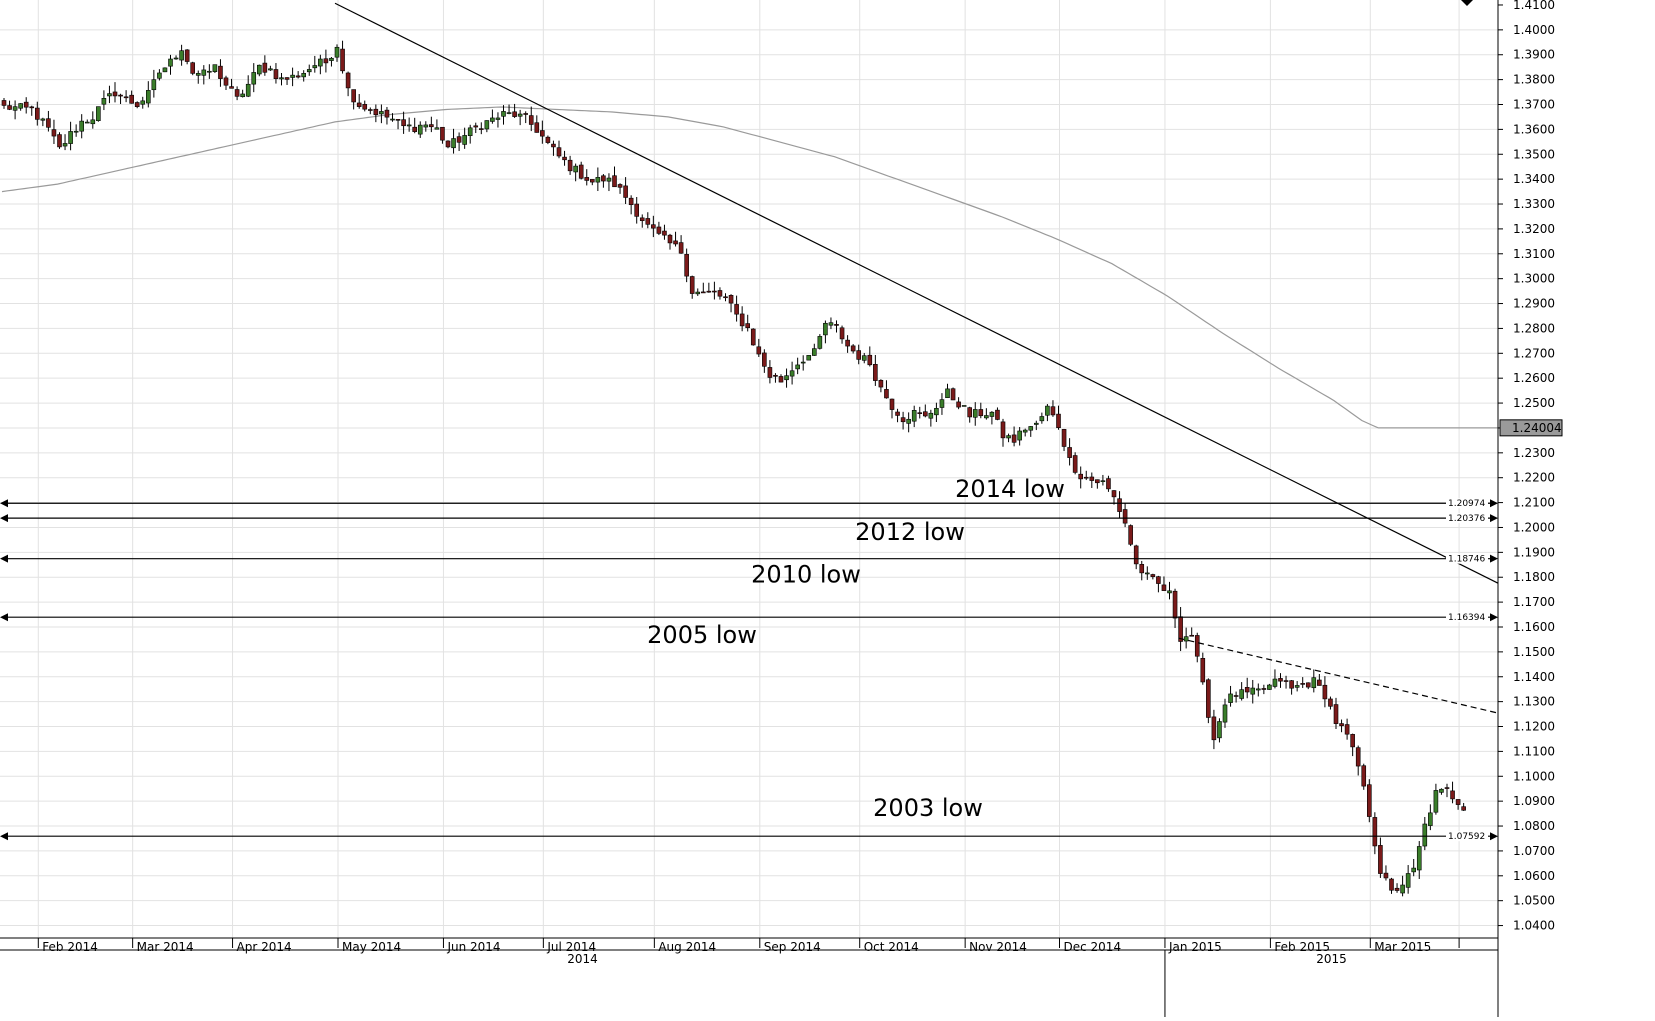 This screenshot has height=1021, width=1655. Describe the element at coordinates (1466, 519) in the screenshot. I see `level-value-label: 1.20376` at that location.